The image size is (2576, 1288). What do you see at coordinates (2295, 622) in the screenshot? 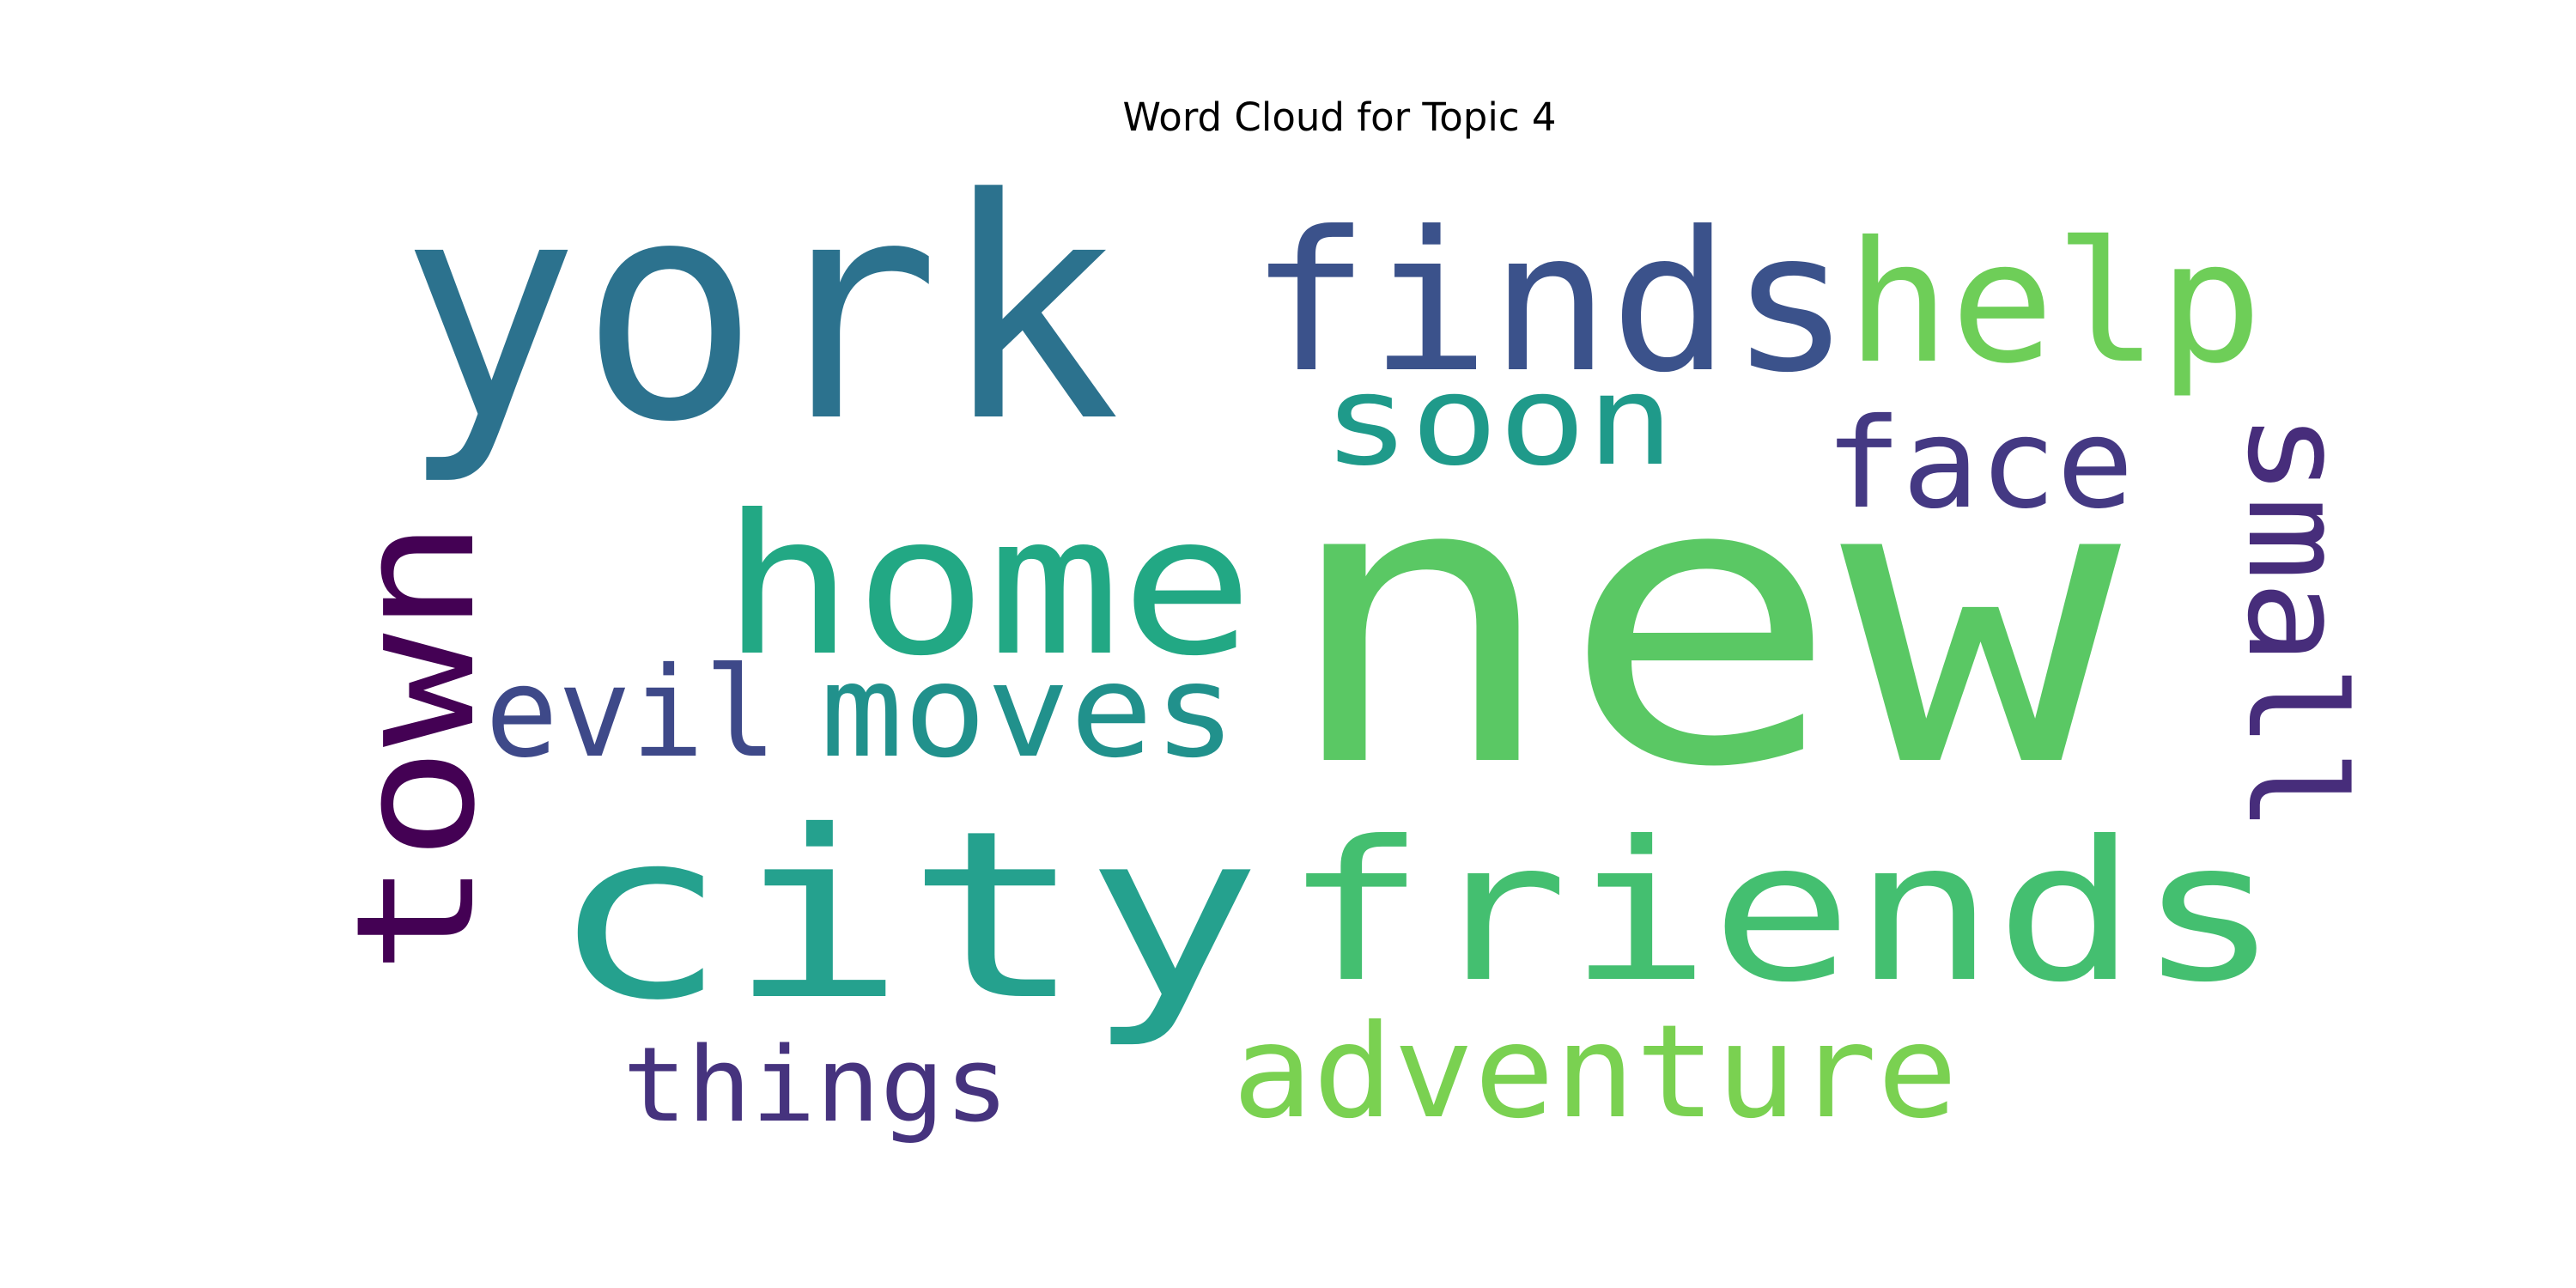
I see `word-small: small` at bounding box center [2295, 622].